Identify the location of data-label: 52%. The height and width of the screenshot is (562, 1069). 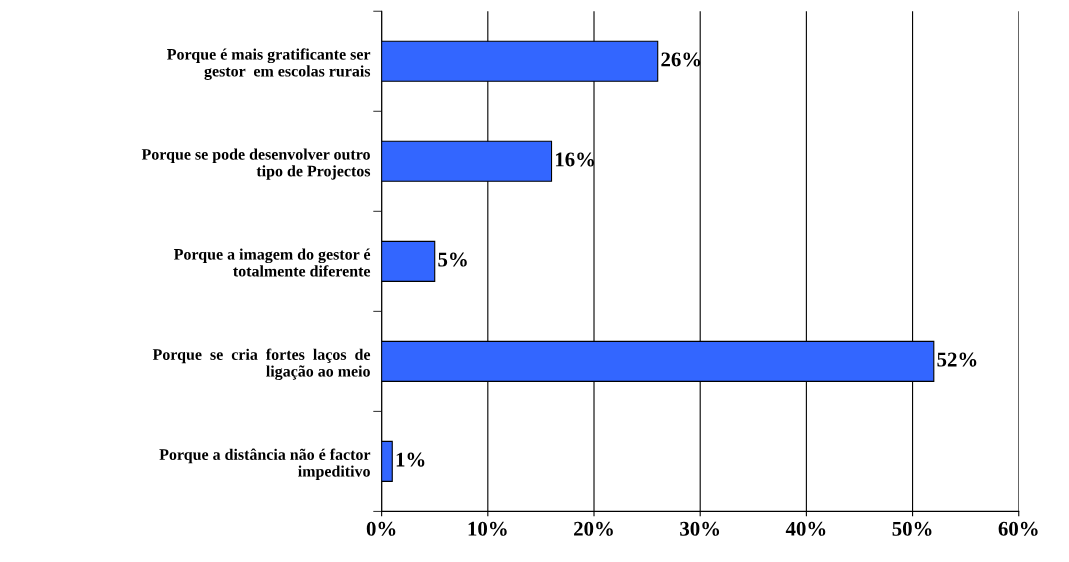
(957, 359).